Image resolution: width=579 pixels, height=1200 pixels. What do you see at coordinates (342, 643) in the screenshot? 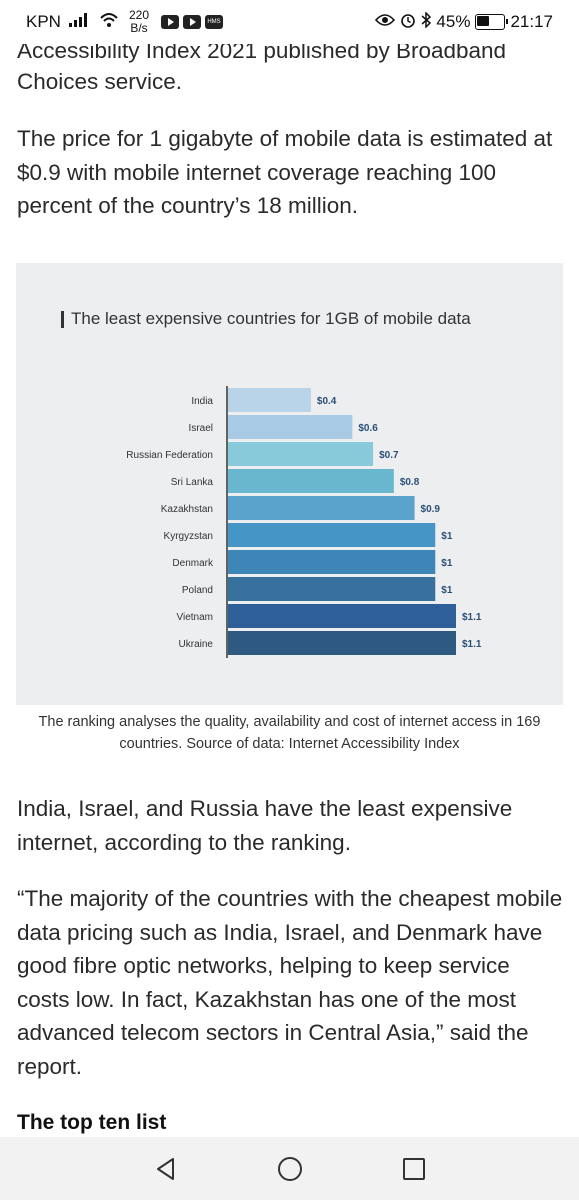
I see `bar-ukraine` at bounding box center [342, 643].